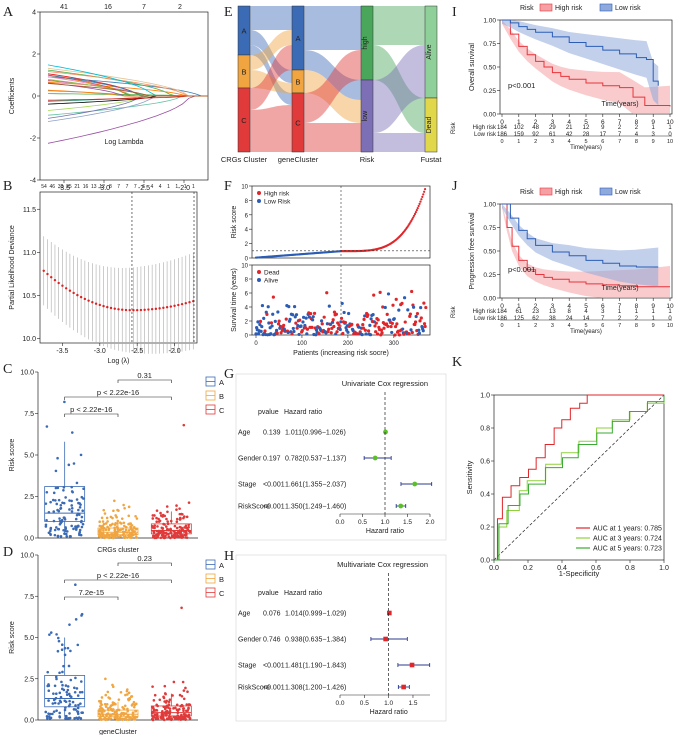  What do you see at coordinates (268, 593) in the screenshot?
I see `header-pvalue: pvalue` at bounding box center [268, 593].